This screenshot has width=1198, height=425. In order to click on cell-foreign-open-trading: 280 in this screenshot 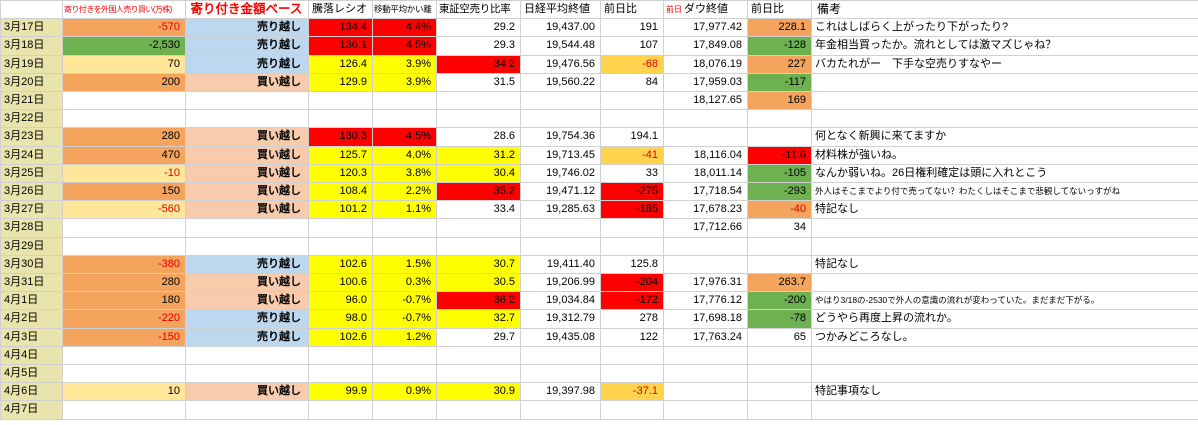, I will do `click(124, 137)`.